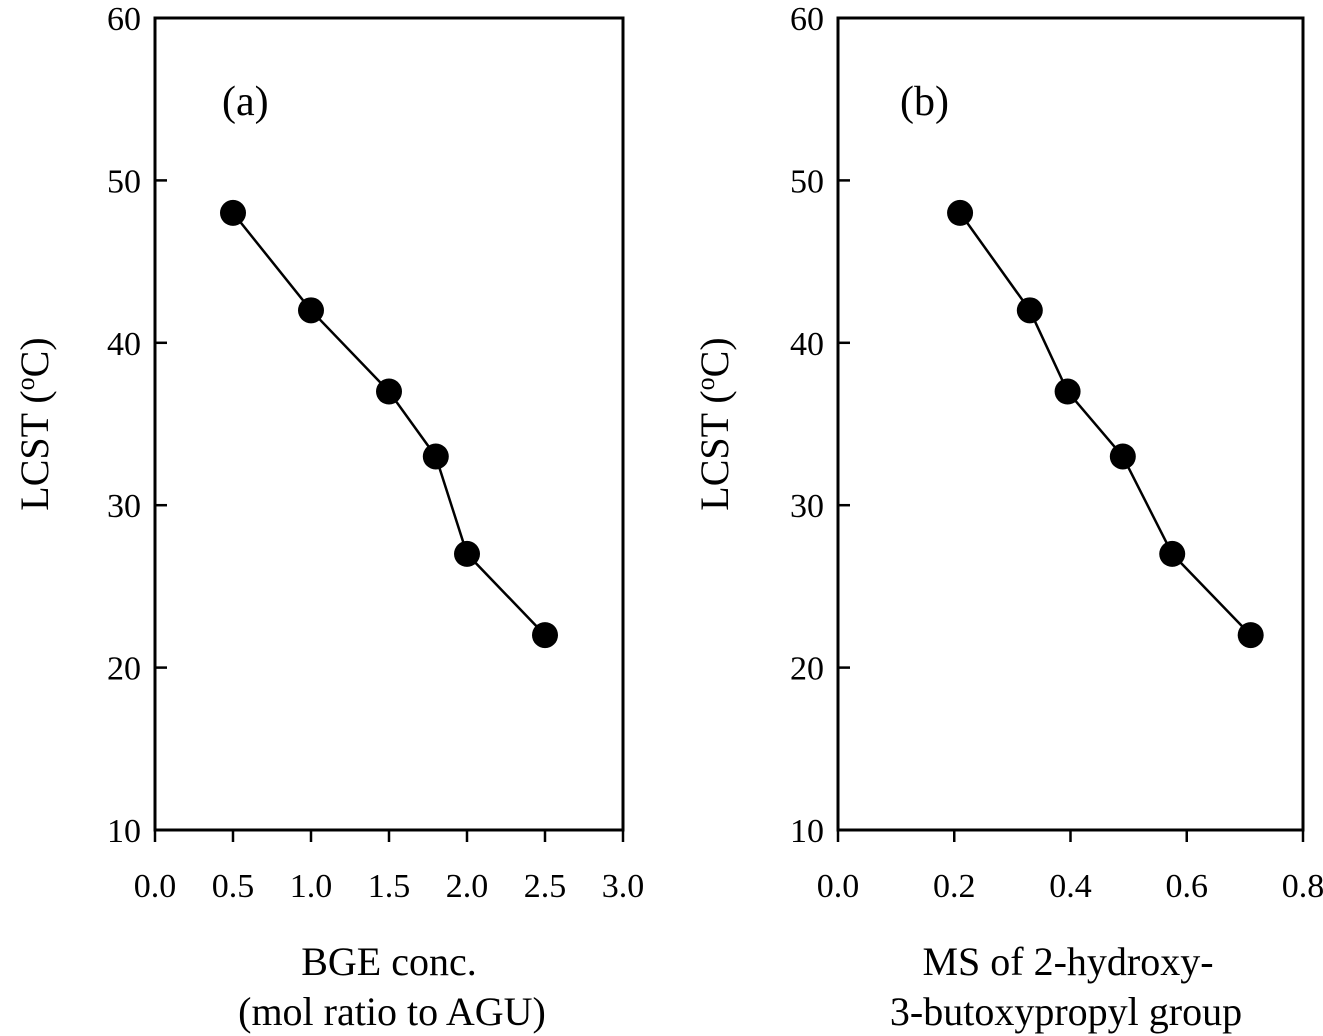 The image size is (1323, 1036). I want to click on x-tick-label-a-2: 1.0, so click(311, 886).